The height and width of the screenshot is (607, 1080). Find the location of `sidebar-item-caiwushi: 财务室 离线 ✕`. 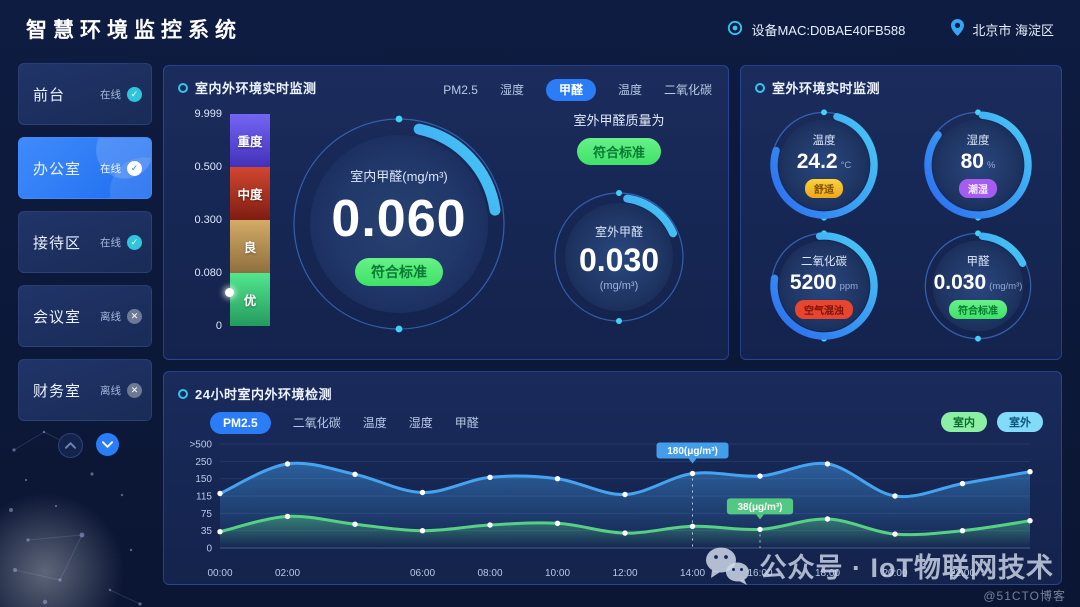

sidebar-item-caiwushi: 财务室 离线 ✕ is located at coordinates (85, 390).